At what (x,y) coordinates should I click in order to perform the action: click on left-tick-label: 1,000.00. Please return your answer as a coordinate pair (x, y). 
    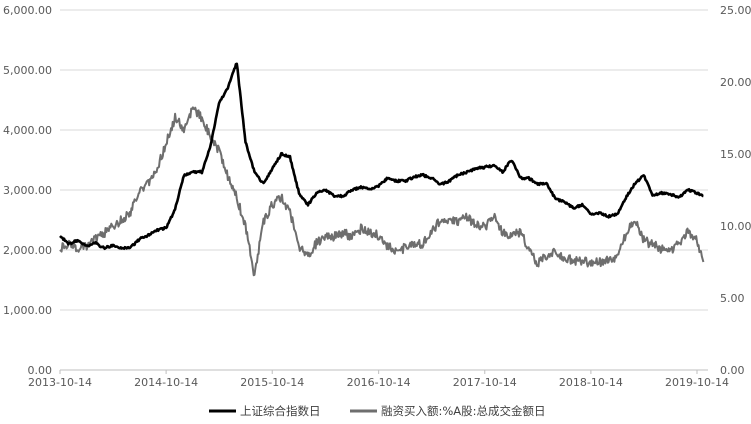
    Looking at the image, I should click on (27, 310).